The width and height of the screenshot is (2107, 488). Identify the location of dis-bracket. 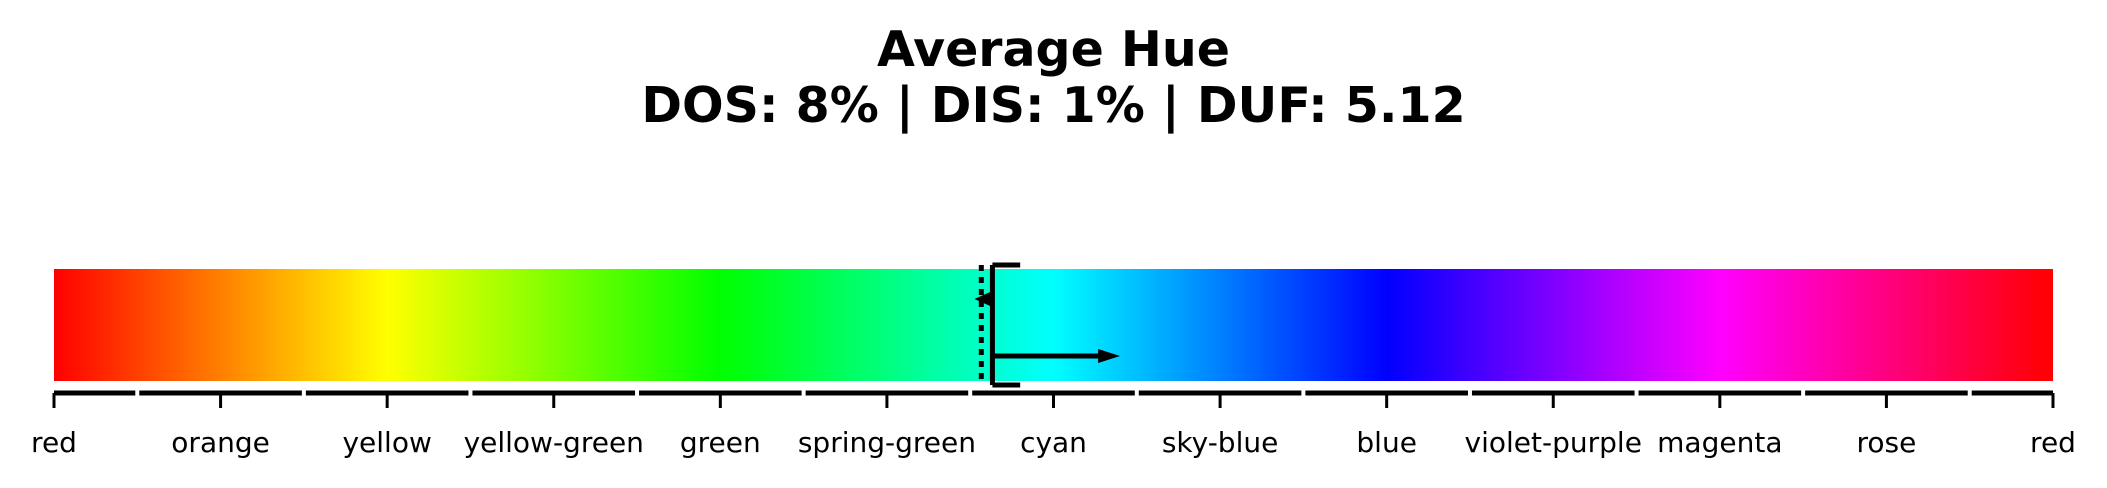
(1006, 325).